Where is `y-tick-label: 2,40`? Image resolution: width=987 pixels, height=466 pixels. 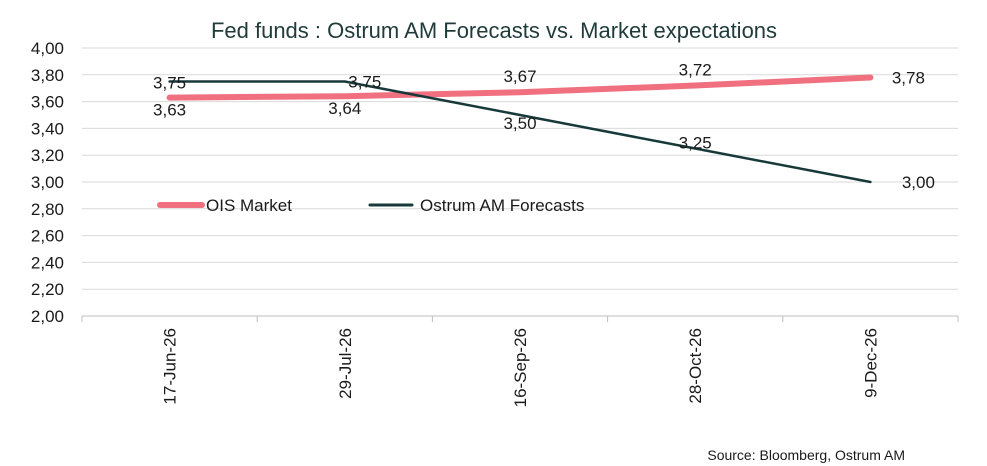
y-tick-label: 2,40 is located at coordinates (47, 262).